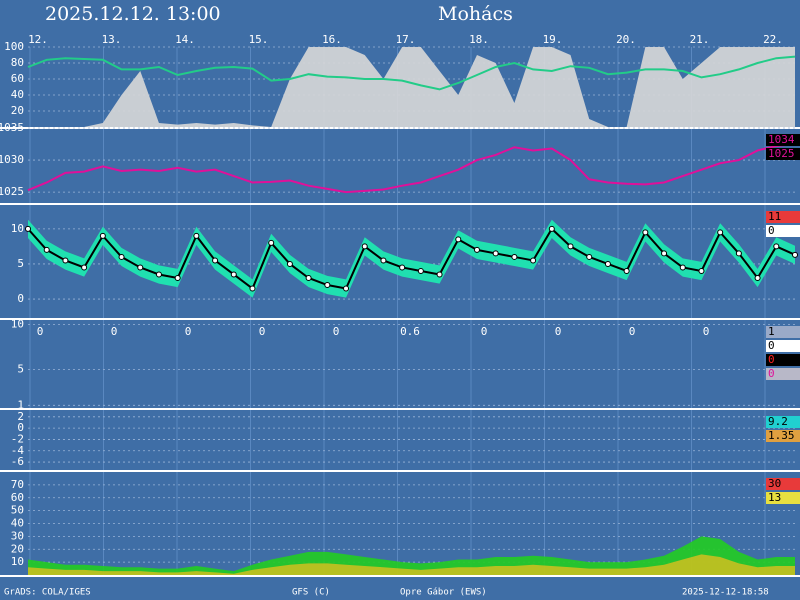  Describe the element at coordinates (14, 46) in the screenshot. I see `y-tick-label: 100` at that location.